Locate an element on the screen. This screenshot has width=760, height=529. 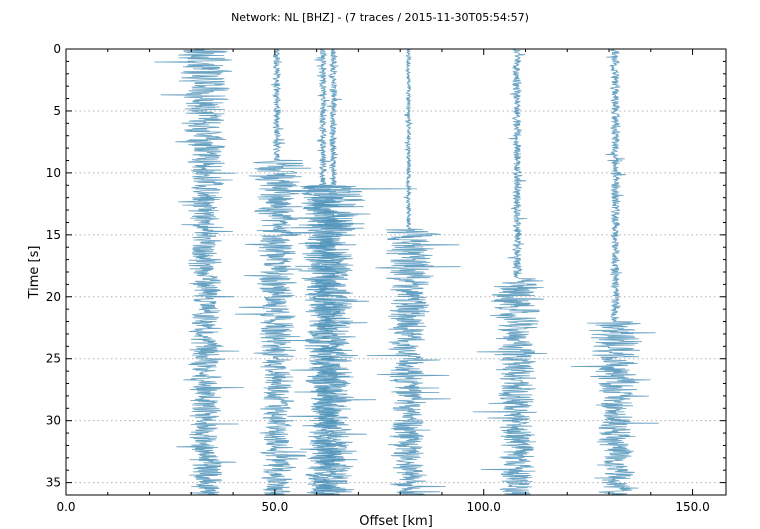
x-tick-label: 150.0 is located at coordinates (692, 507).